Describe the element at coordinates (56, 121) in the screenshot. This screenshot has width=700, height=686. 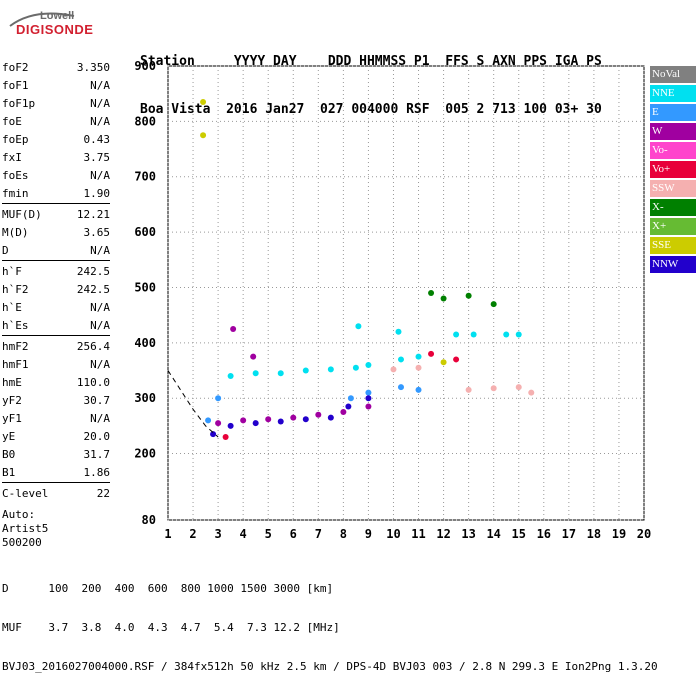
I see `param-row-foe: foE N/A` at that location.